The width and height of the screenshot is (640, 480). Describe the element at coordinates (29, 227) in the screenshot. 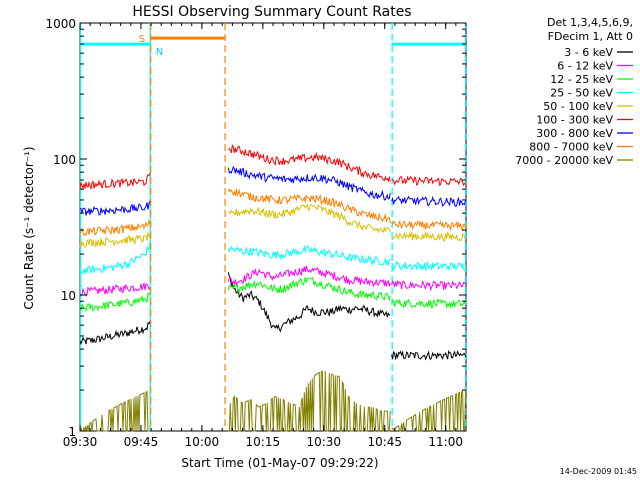

I see `y-axis-label: Count Rate (s⁻¹ detector⁻¹)` at that location.